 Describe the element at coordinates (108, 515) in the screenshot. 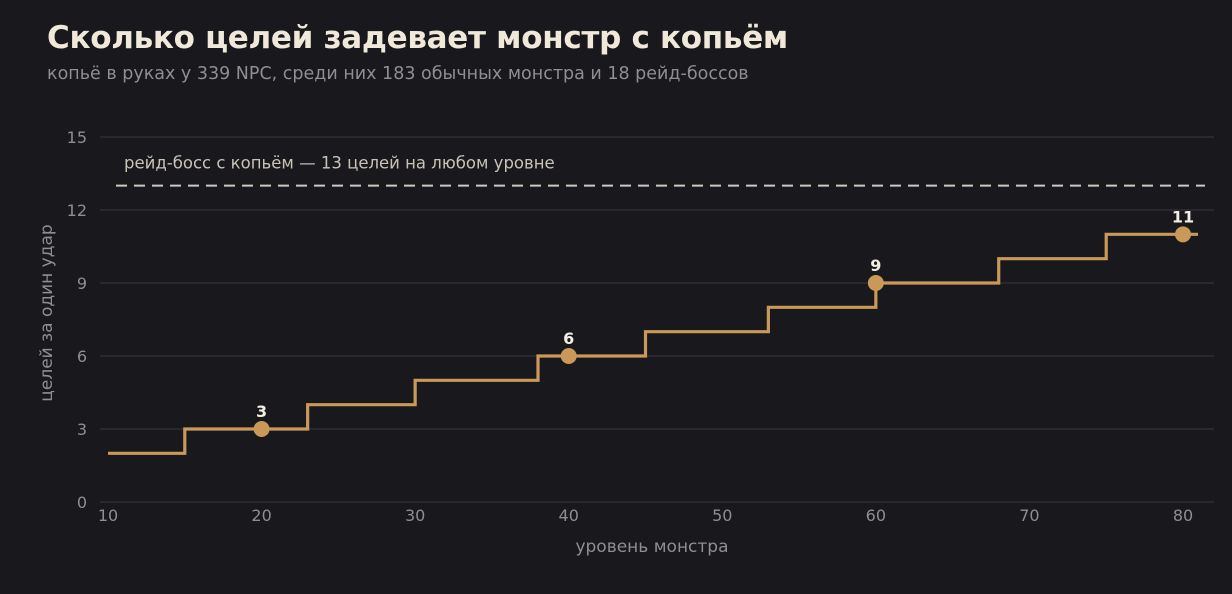

I see `x-tick-label-10: 10` at that location.